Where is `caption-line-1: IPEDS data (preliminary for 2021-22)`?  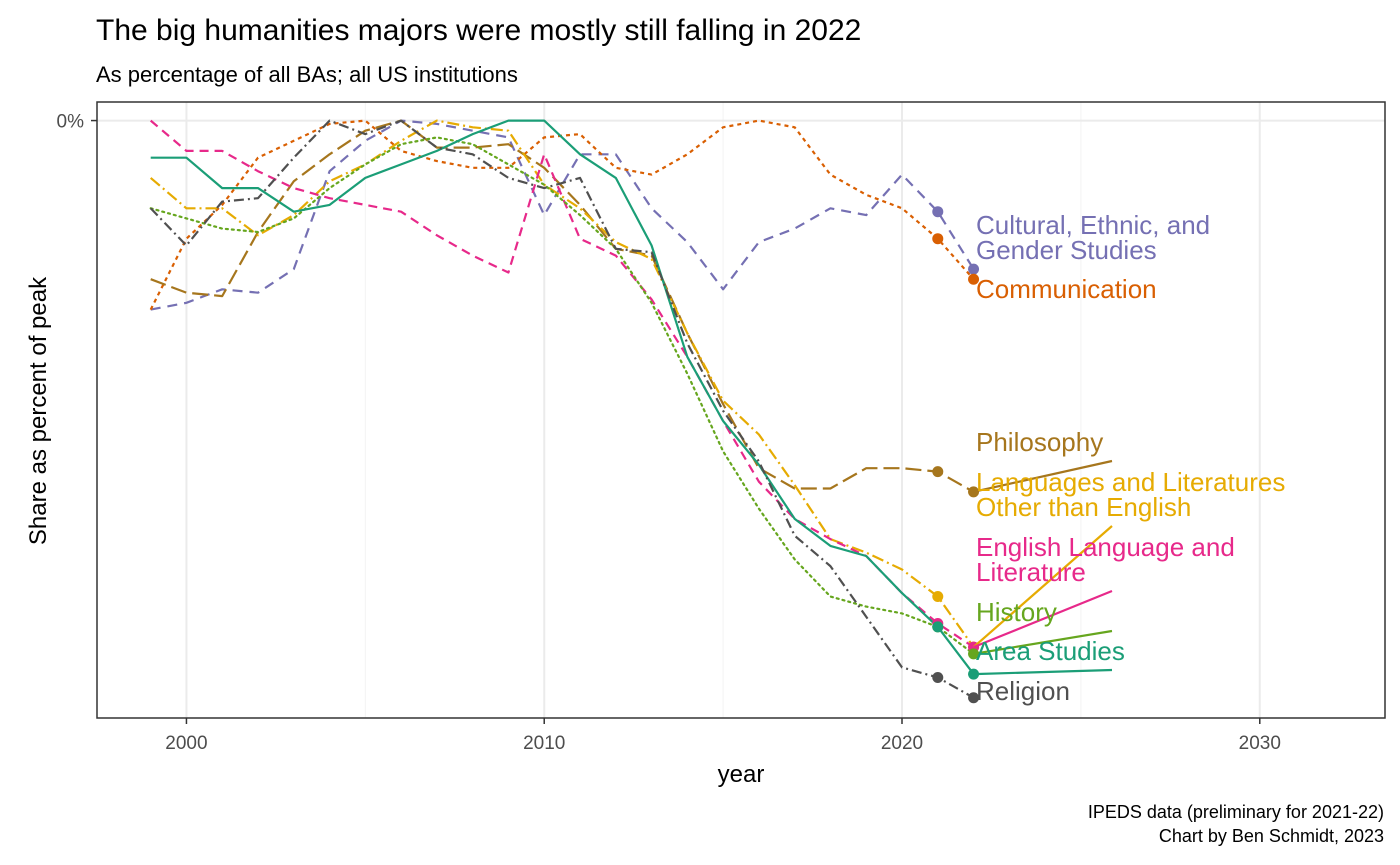
caption-line-1: IPEDS data (preliminary for 2021-22) is located at coordinates (1236, 812).